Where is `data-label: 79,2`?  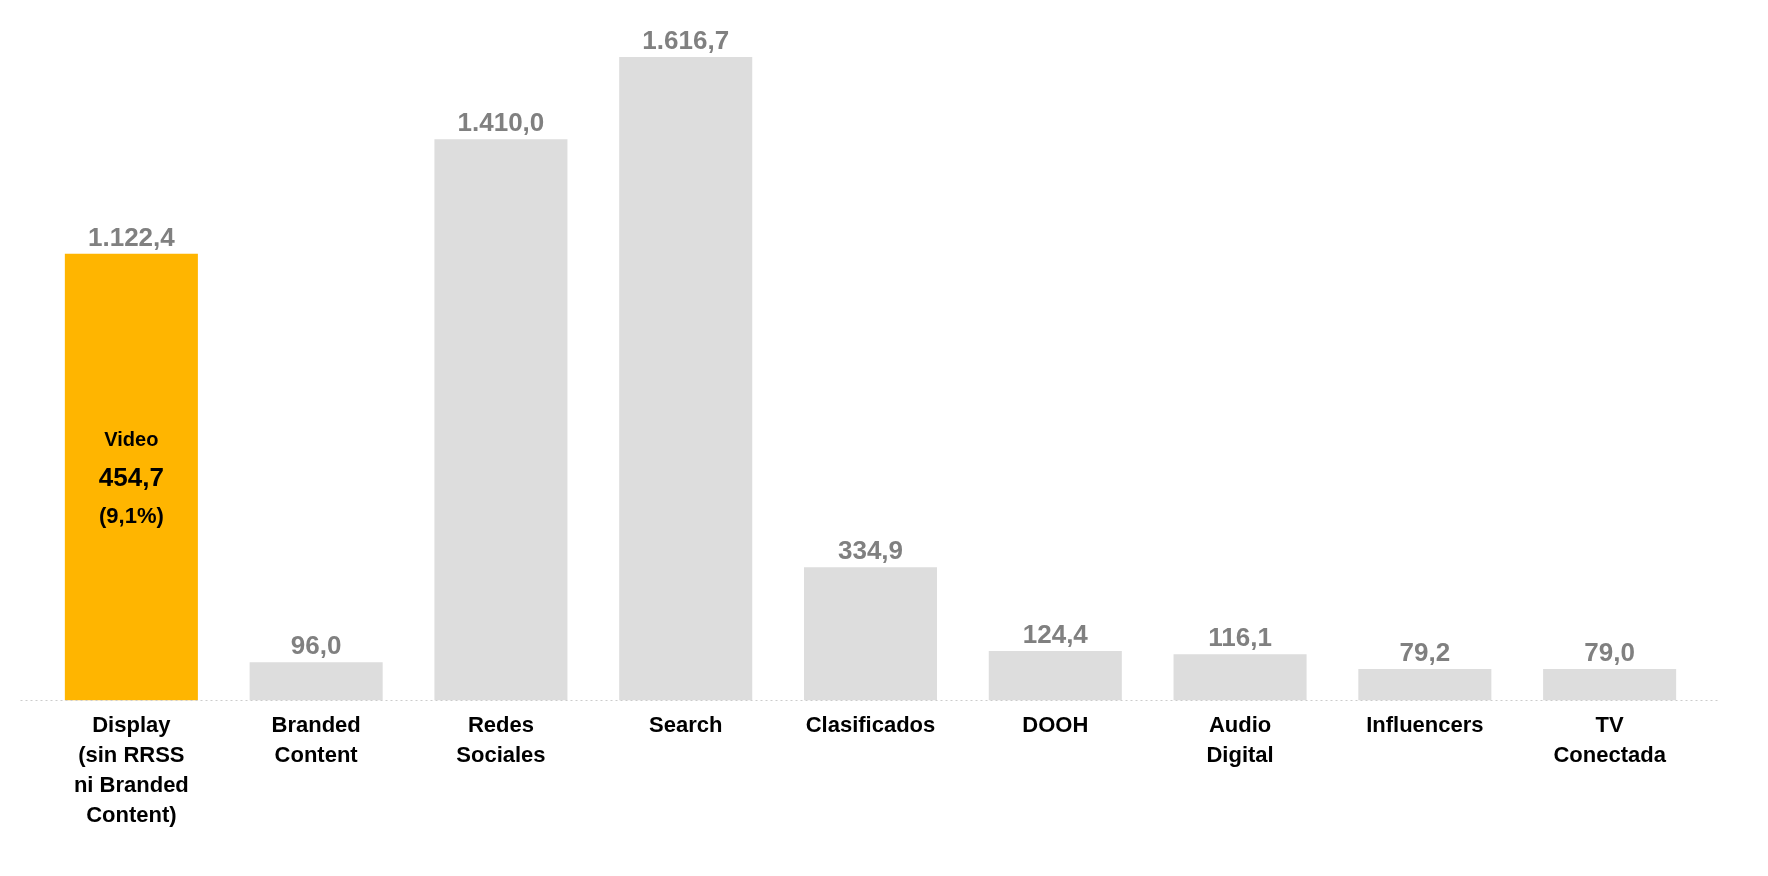 data-label: 79,2 is located at coordinates (1425, 651).